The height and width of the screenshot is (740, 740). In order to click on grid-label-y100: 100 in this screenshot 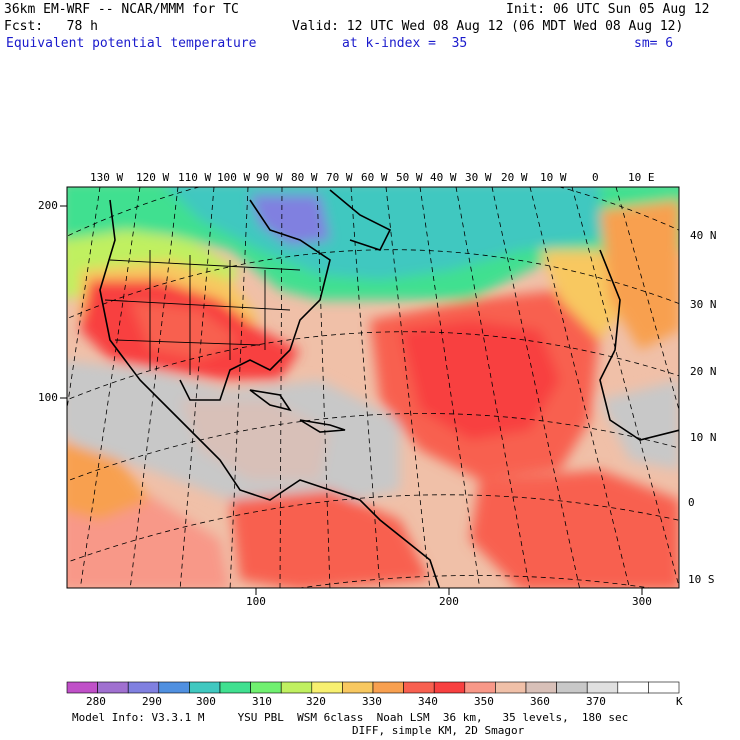, I will do `click(48, 397)`.